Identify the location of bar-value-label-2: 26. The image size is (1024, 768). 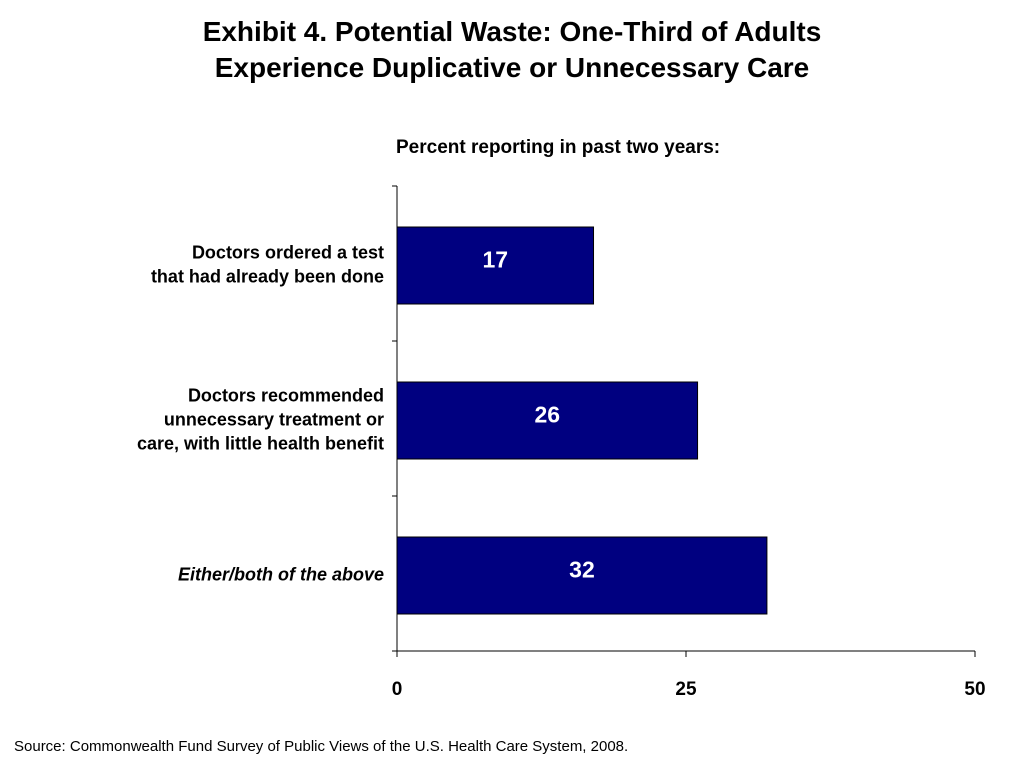
(547, 415).